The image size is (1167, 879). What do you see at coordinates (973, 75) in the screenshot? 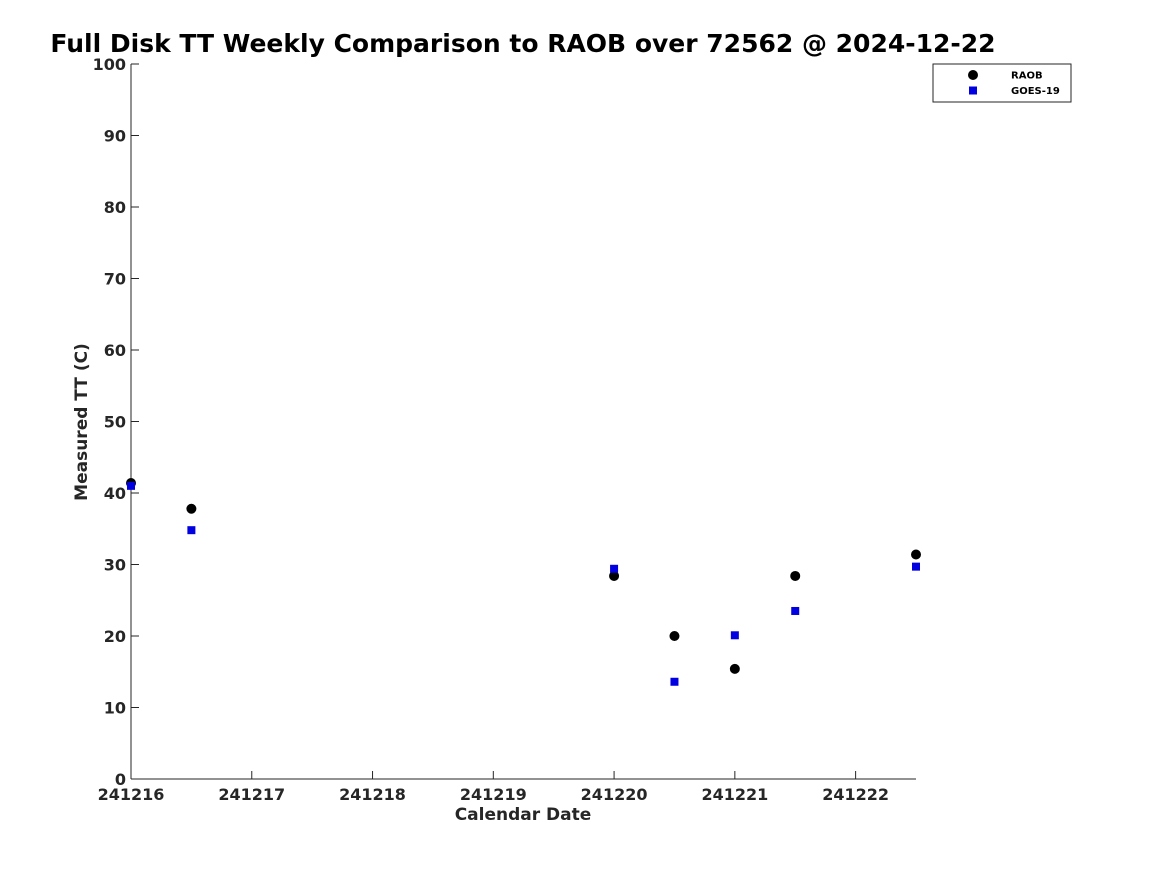
I see `legend-marker-raob` at bounding box center [973, 75].